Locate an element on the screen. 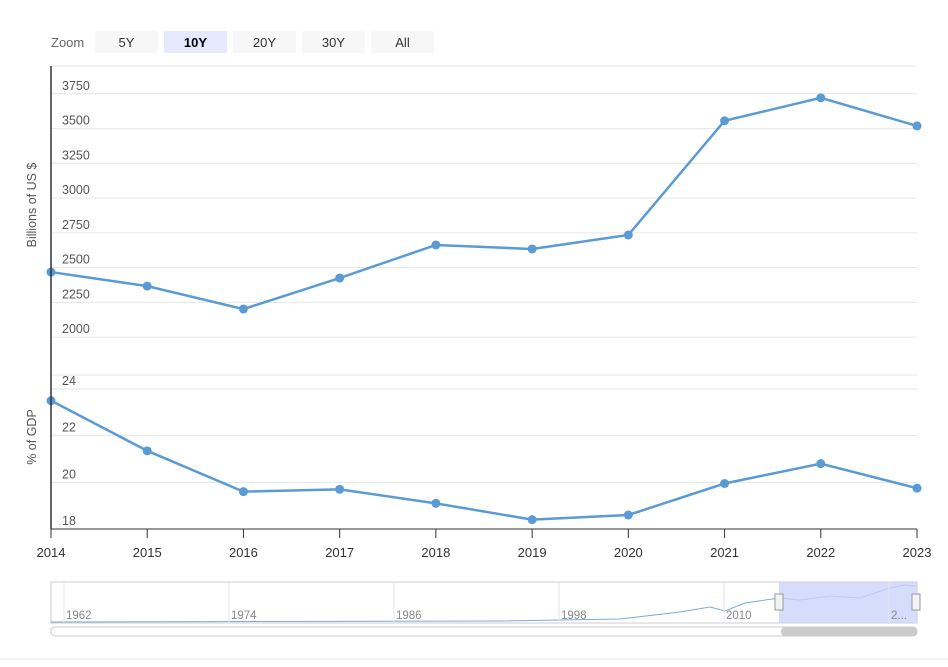 The height and width of the screenshot is (667, 948). y-tick-label: 3000 is located at coordinates (76, 190).